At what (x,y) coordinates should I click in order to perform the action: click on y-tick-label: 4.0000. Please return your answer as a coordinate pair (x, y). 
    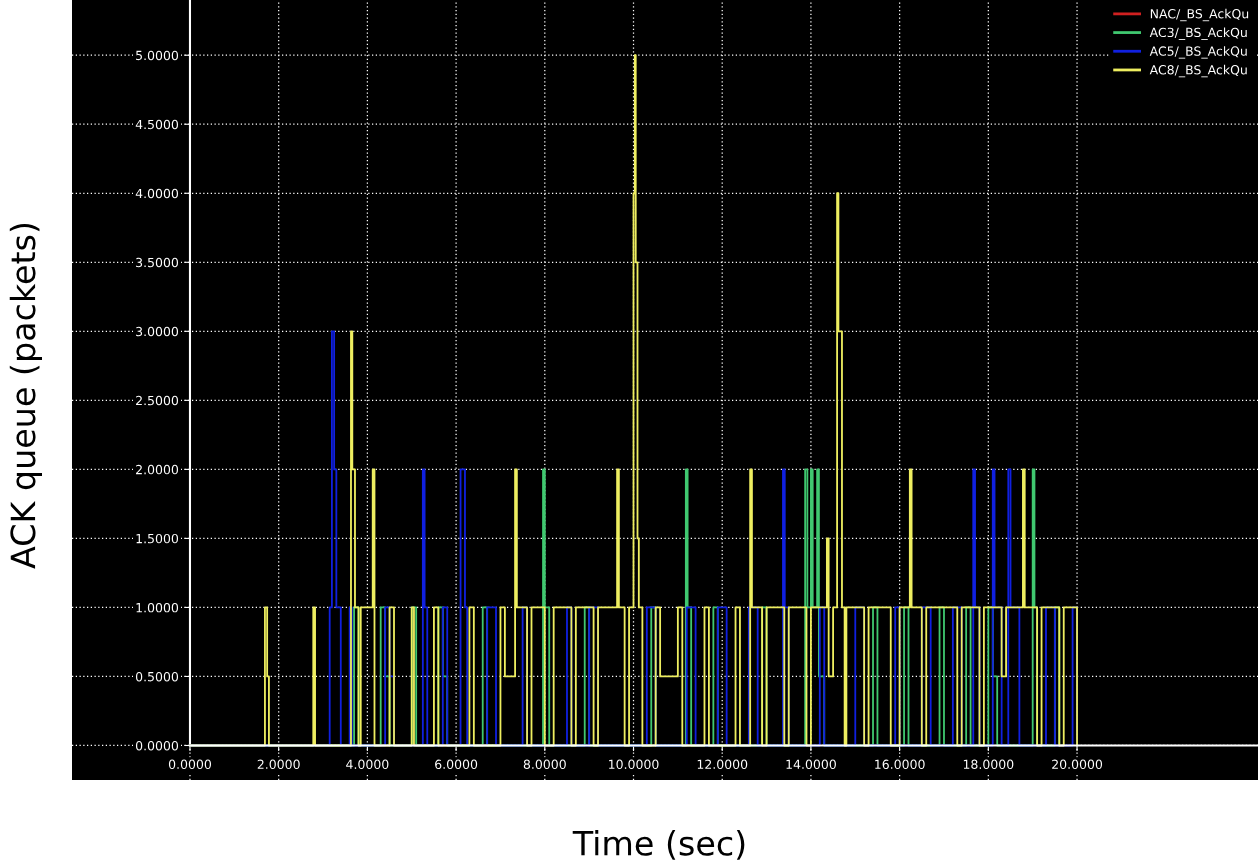
    Looking at the image, I should click on (157, 193).